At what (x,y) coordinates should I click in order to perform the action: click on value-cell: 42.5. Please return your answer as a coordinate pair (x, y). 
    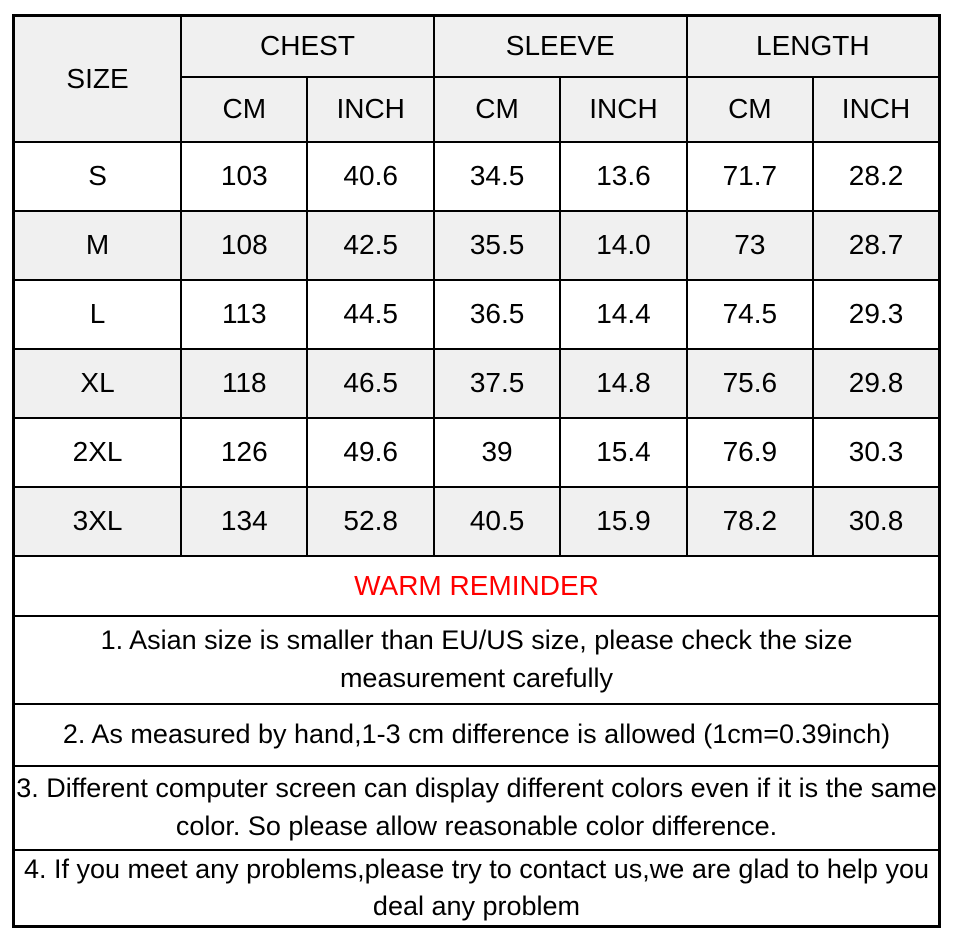
    Looking at the image, I should click on (370, 245).